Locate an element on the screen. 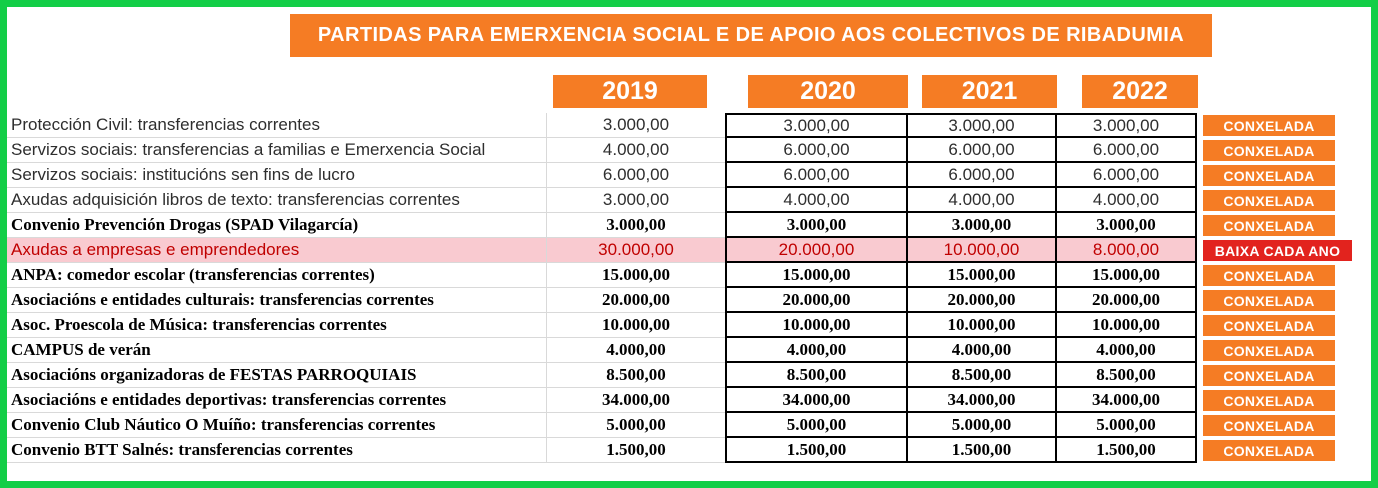 The image size is (1378, 488). value-cell-2022: 1.500,00 is located at coordinates (1127, 450).